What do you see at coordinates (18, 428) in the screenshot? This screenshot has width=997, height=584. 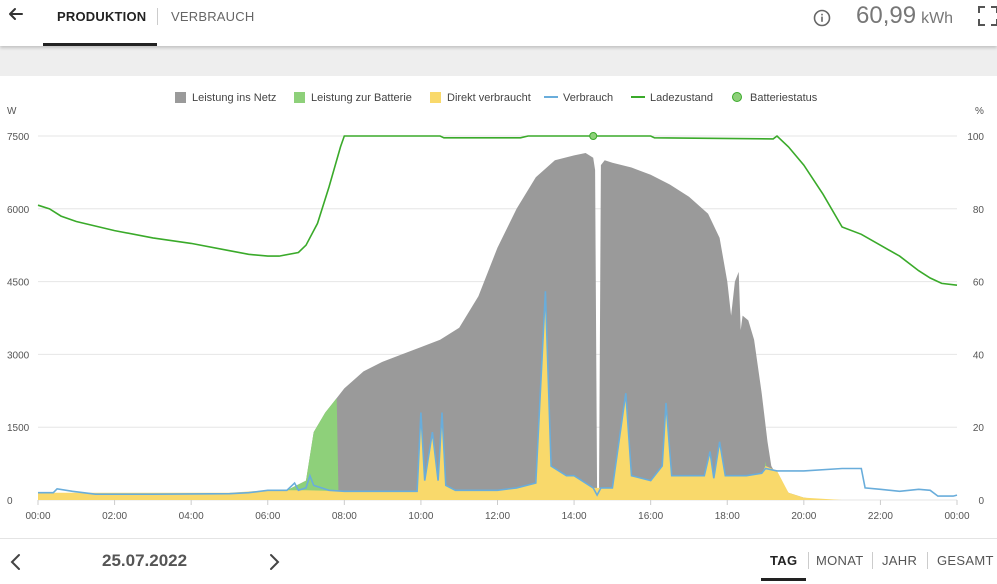 I see `y-left-tick-label: 1500` at bounding box center [18, 428].